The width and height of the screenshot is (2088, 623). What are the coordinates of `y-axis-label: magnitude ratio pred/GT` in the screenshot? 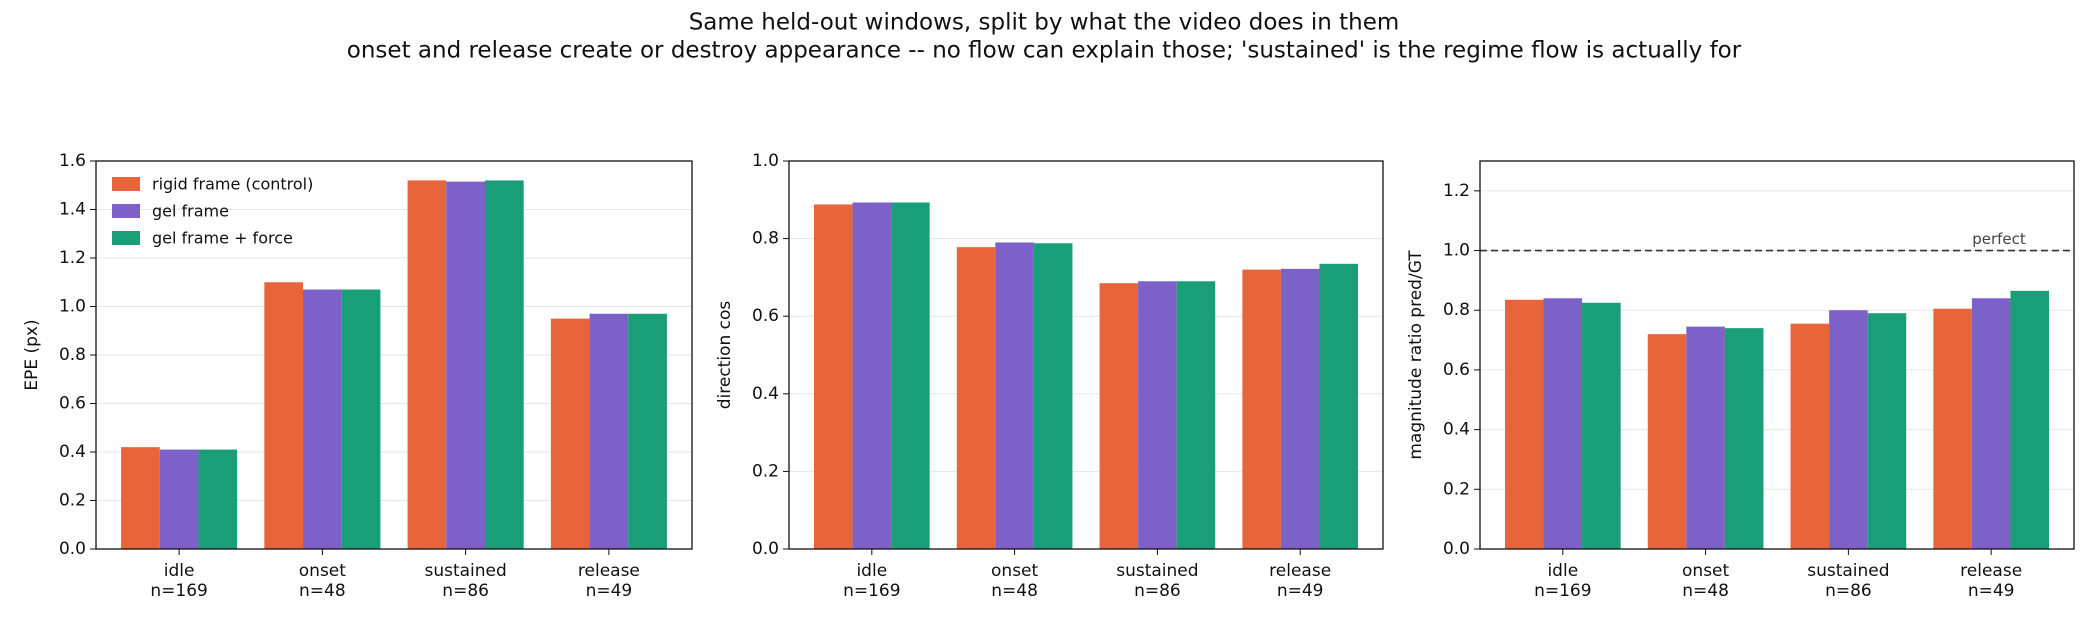 It's located at (1416, 355).